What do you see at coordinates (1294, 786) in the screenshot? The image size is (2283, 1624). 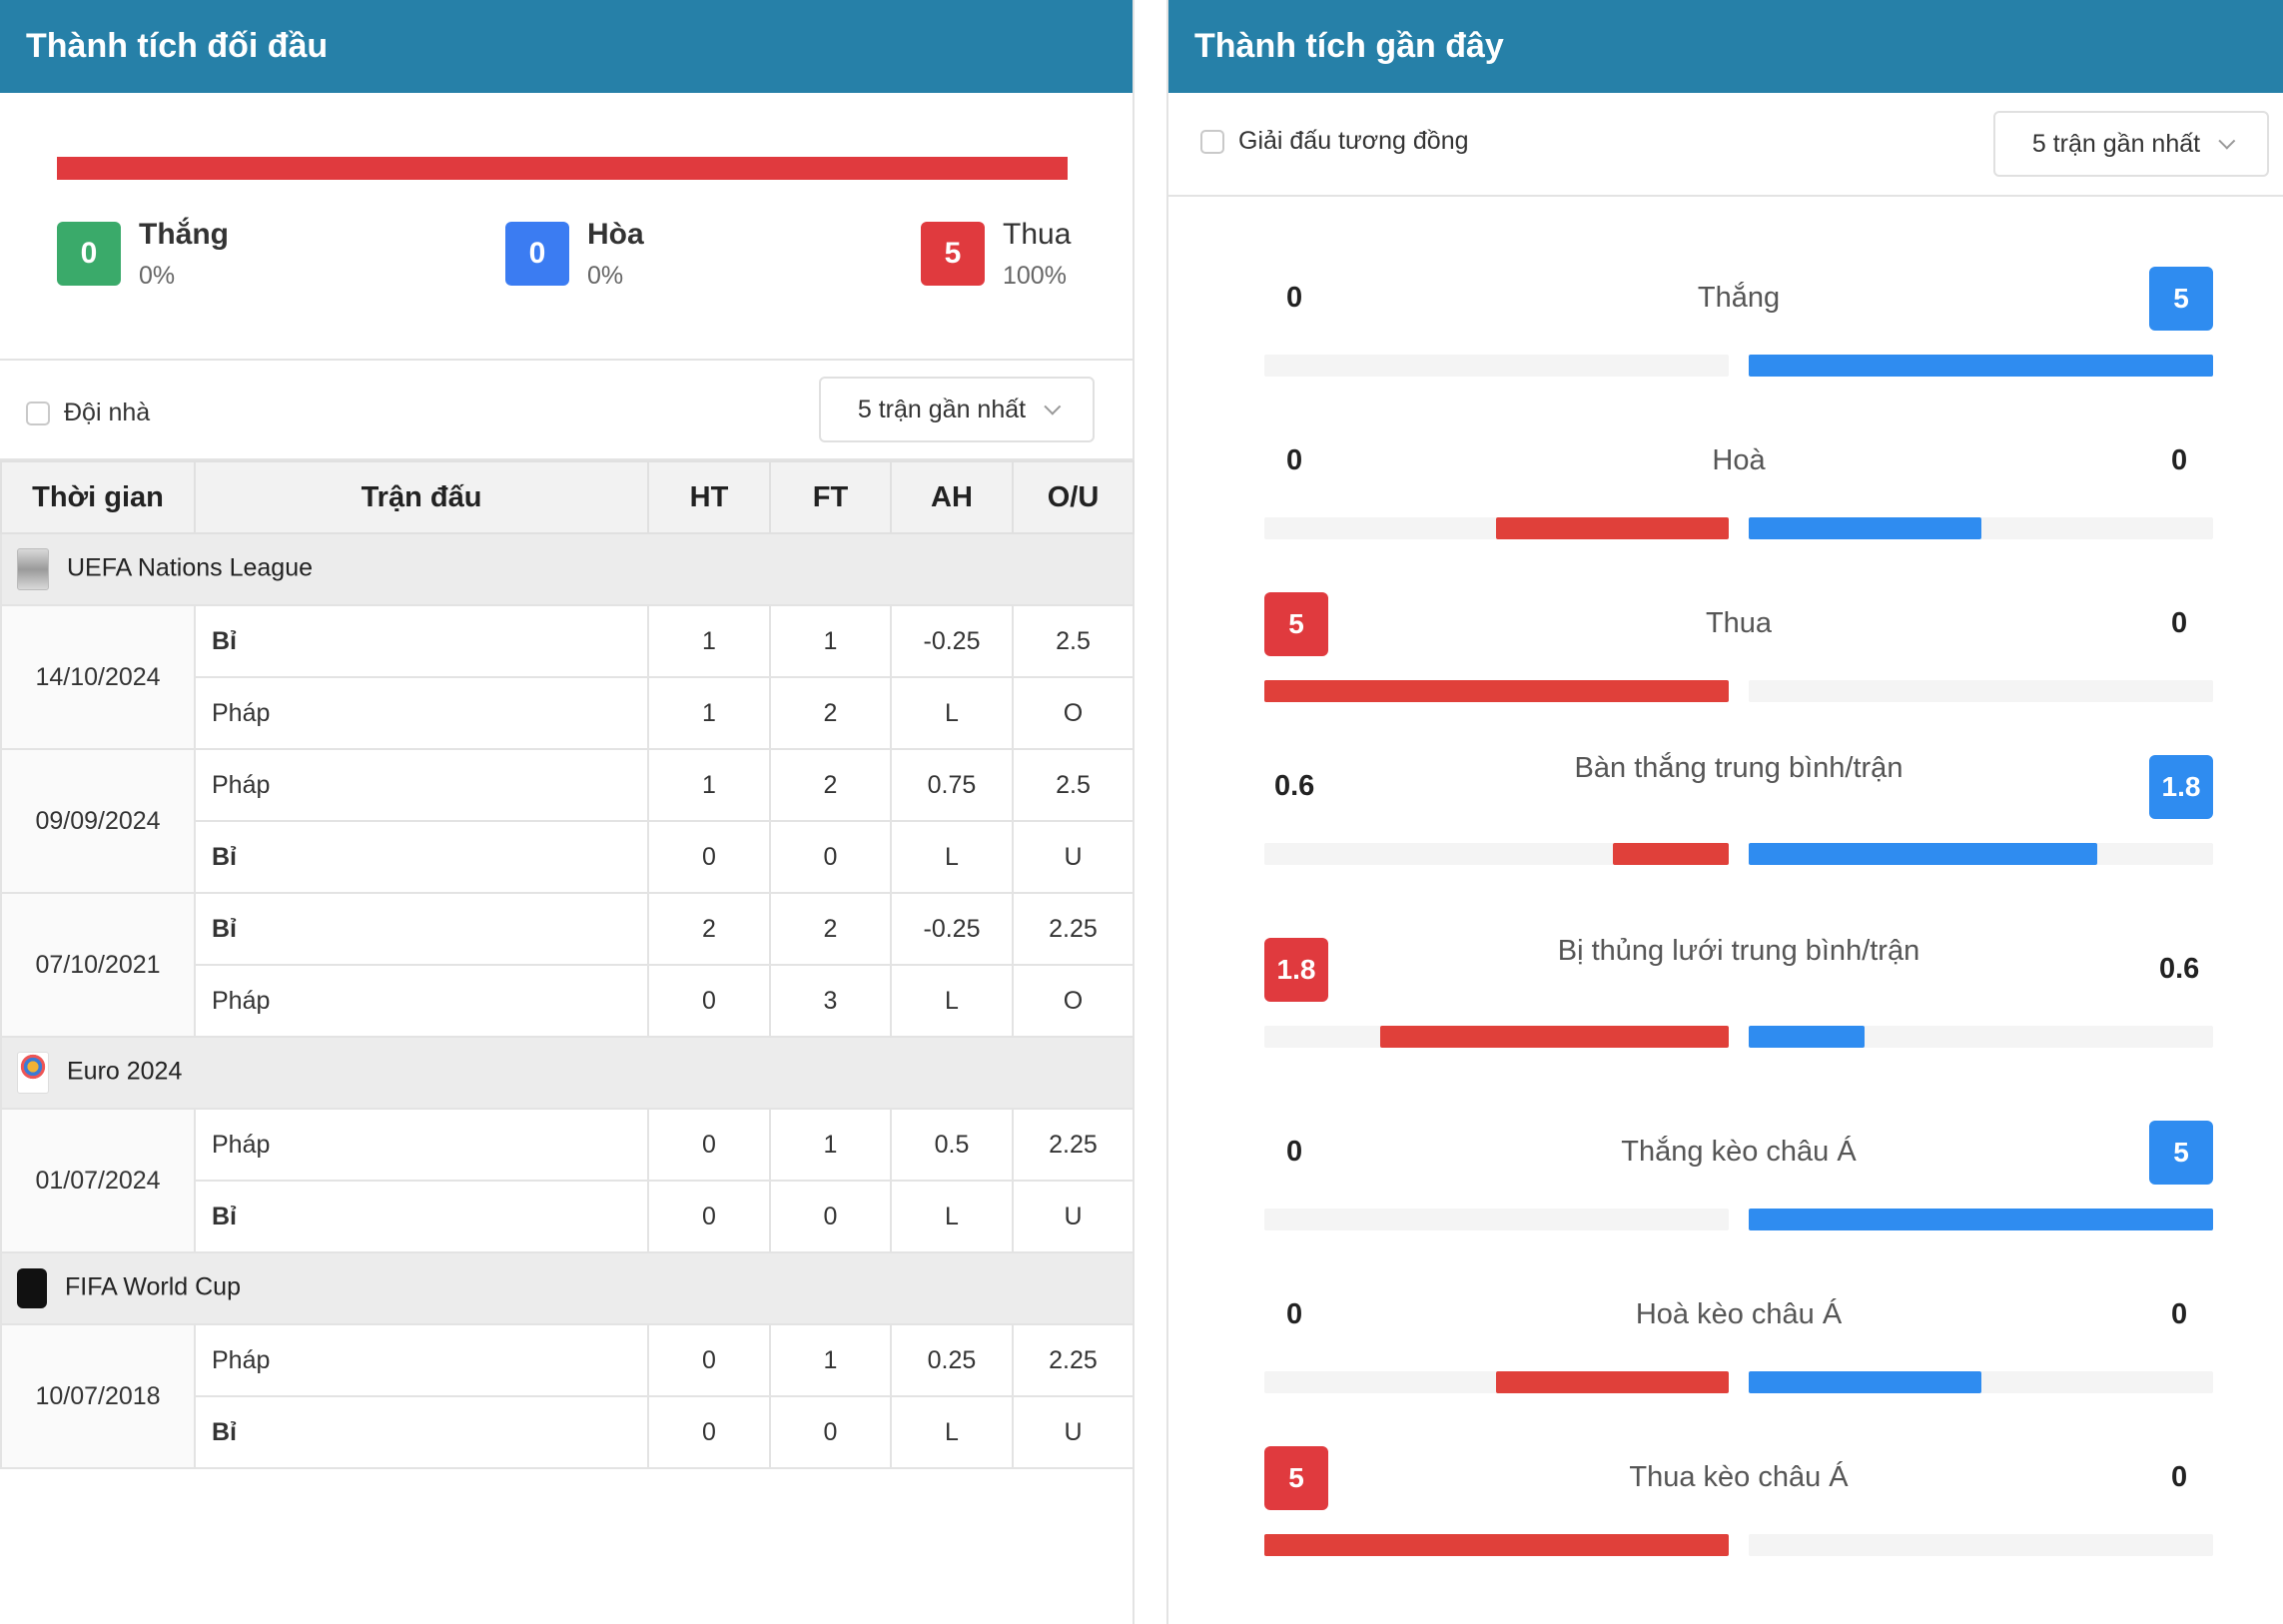 I see `left-team-value: 0.6` at bounding box center [1294, 786].